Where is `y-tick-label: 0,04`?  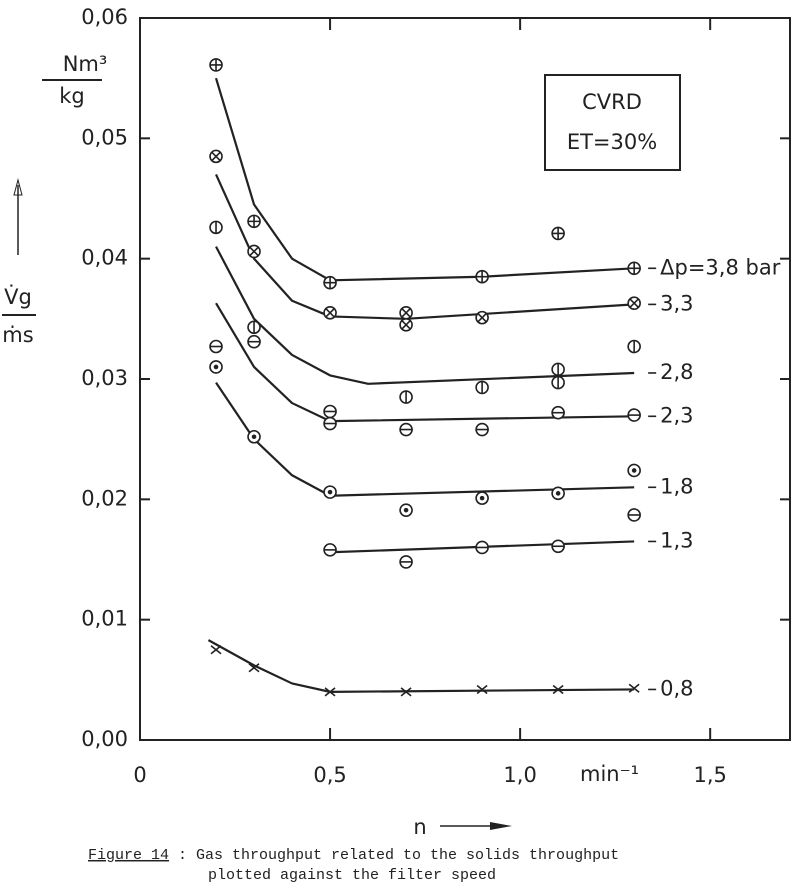 y-tick-label: 0,04 is located at coordinates (104, 258).